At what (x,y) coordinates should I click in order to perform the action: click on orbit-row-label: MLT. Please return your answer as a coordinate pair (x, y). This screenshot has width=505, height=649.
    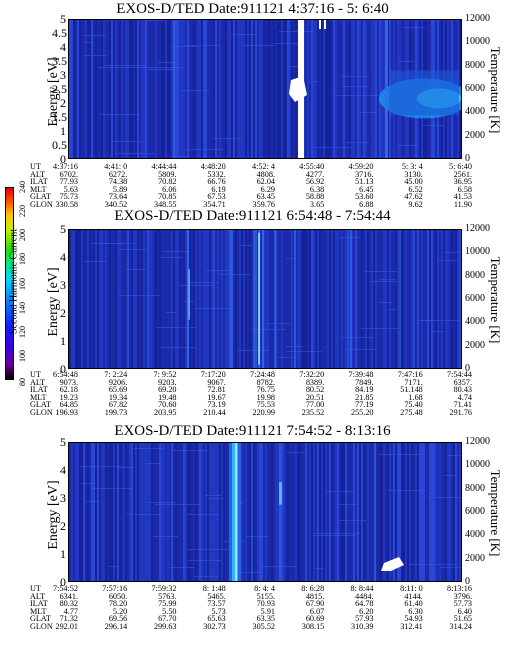
    Looking at the image, I should click on (38, 611).